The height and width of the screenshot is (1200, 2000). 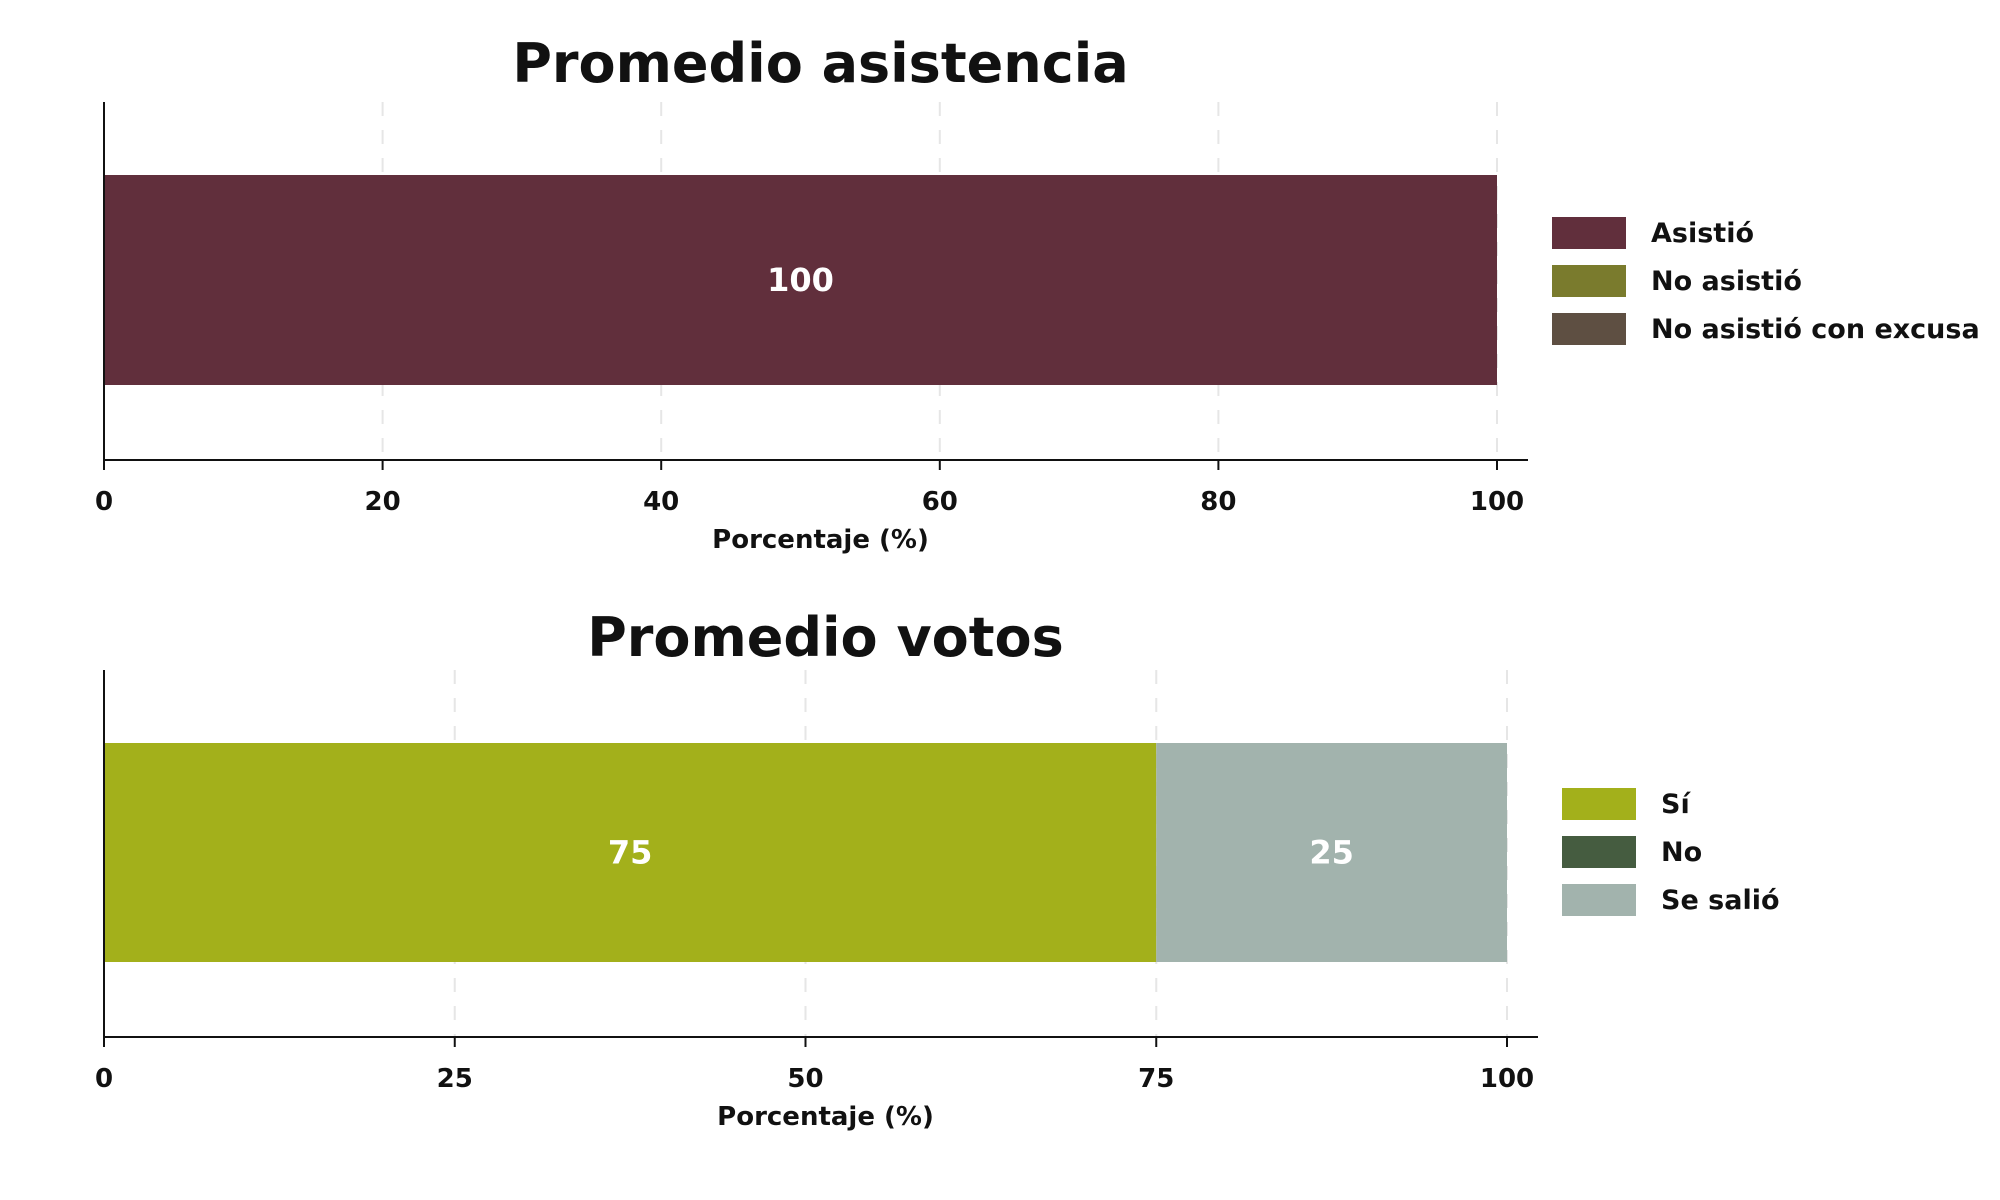 What do you see at coordinates (661, 502) in the screenshot?
I see `x-tick-label: 40` at bounding box center [661, 502].